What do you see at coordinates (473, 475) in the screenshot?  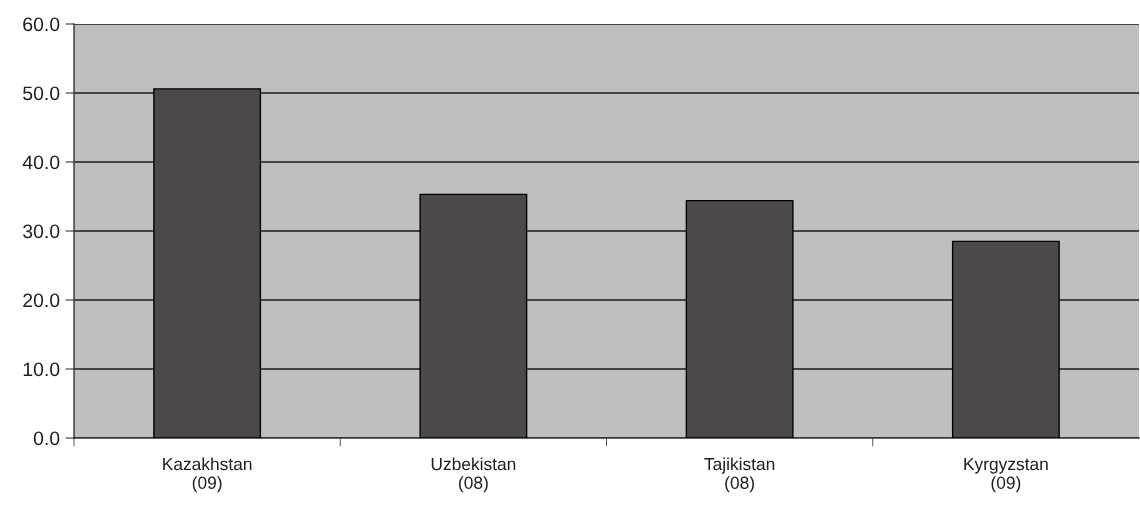 I see `x-tick-label: Uzbekistan (08)` at bounding box center [473, 475].